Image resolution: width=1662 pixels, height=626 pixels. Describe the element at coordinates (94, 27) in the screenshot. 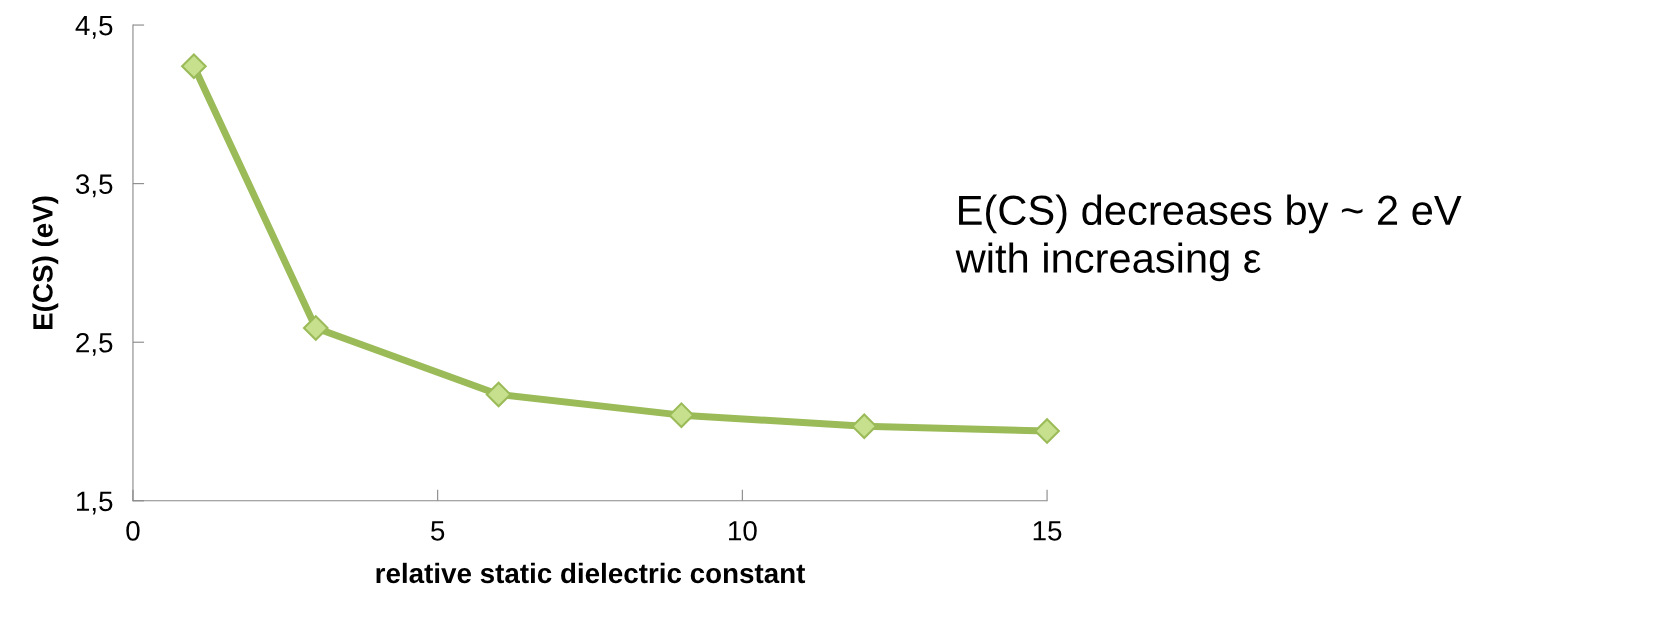

I see `y-tick-label: 4,5` at that location.